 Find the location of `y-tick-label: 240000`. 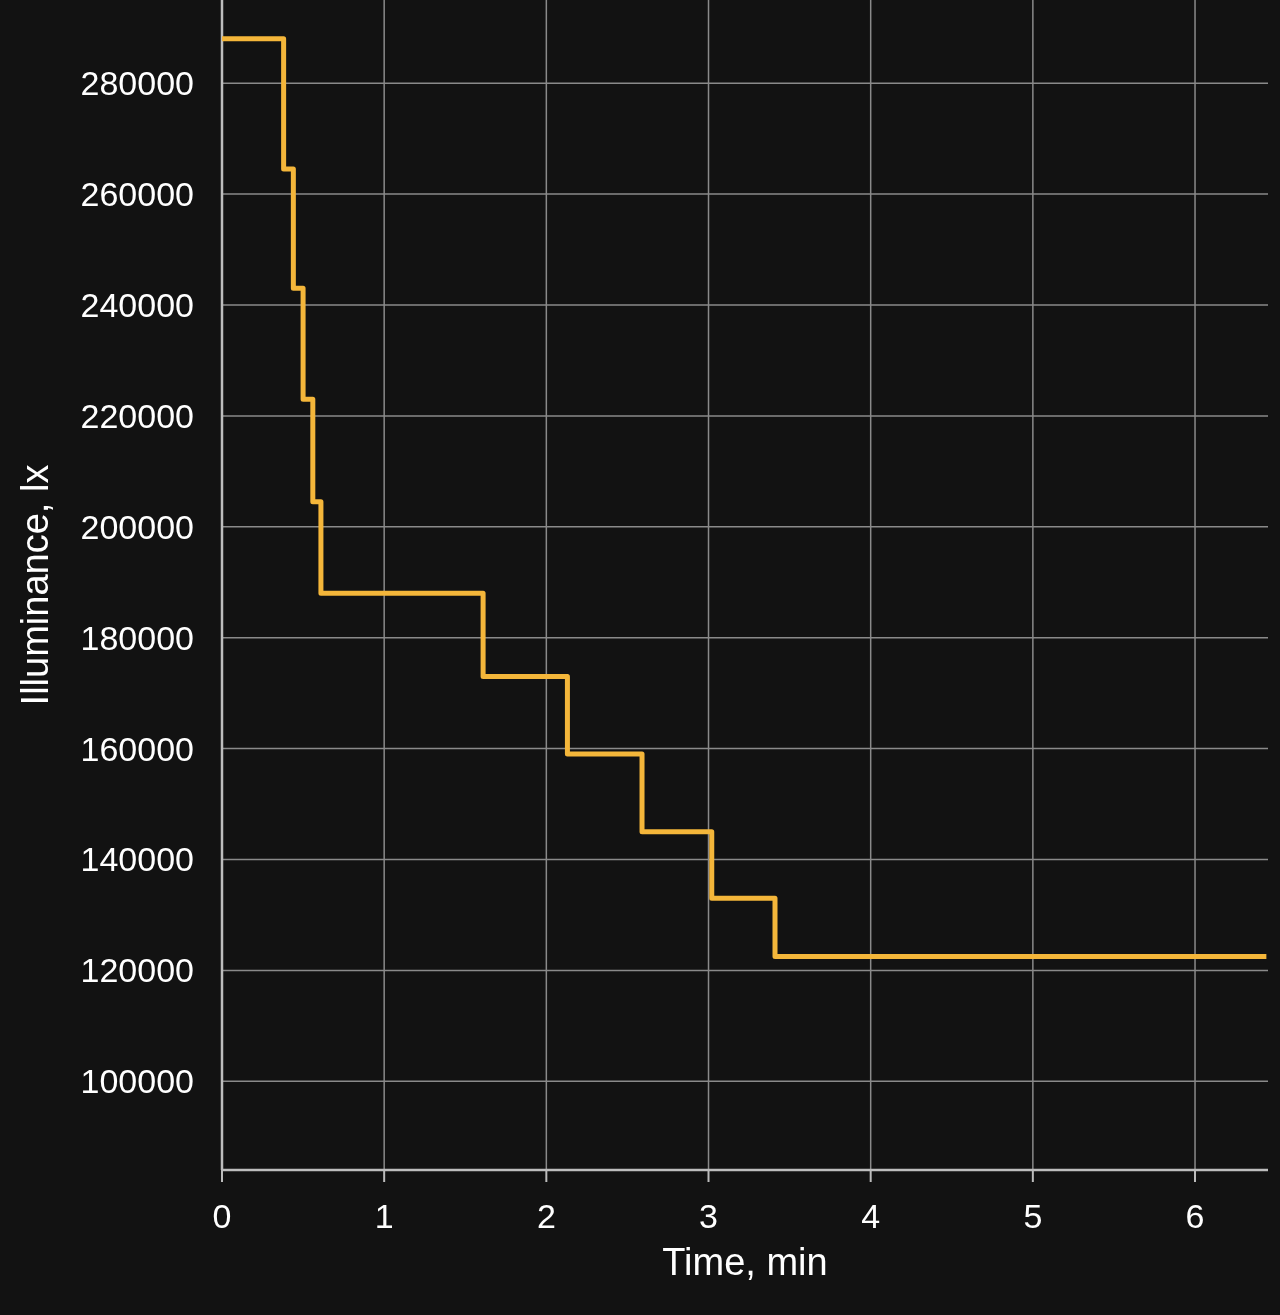

y-tick-label: 240000 is located at coordinates (137, 304).